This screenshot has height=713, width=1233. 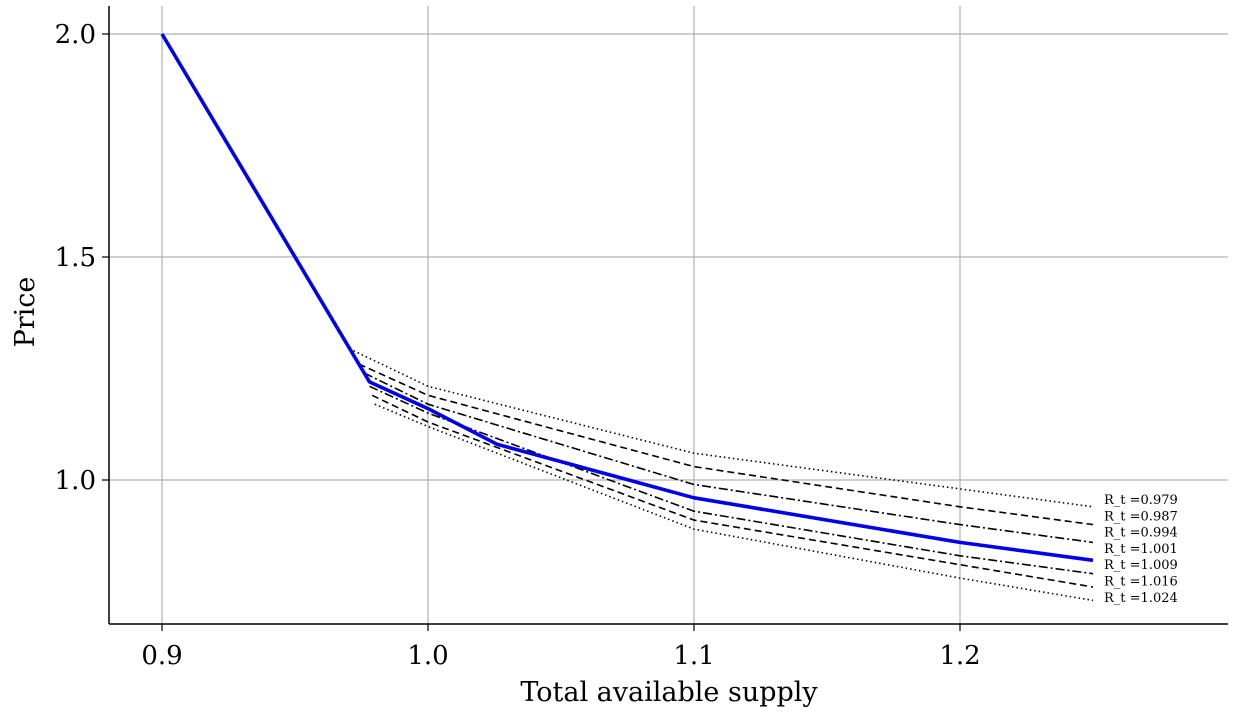 I want to click on series-label: R_t =1.024, so click(x=1141, y=598).